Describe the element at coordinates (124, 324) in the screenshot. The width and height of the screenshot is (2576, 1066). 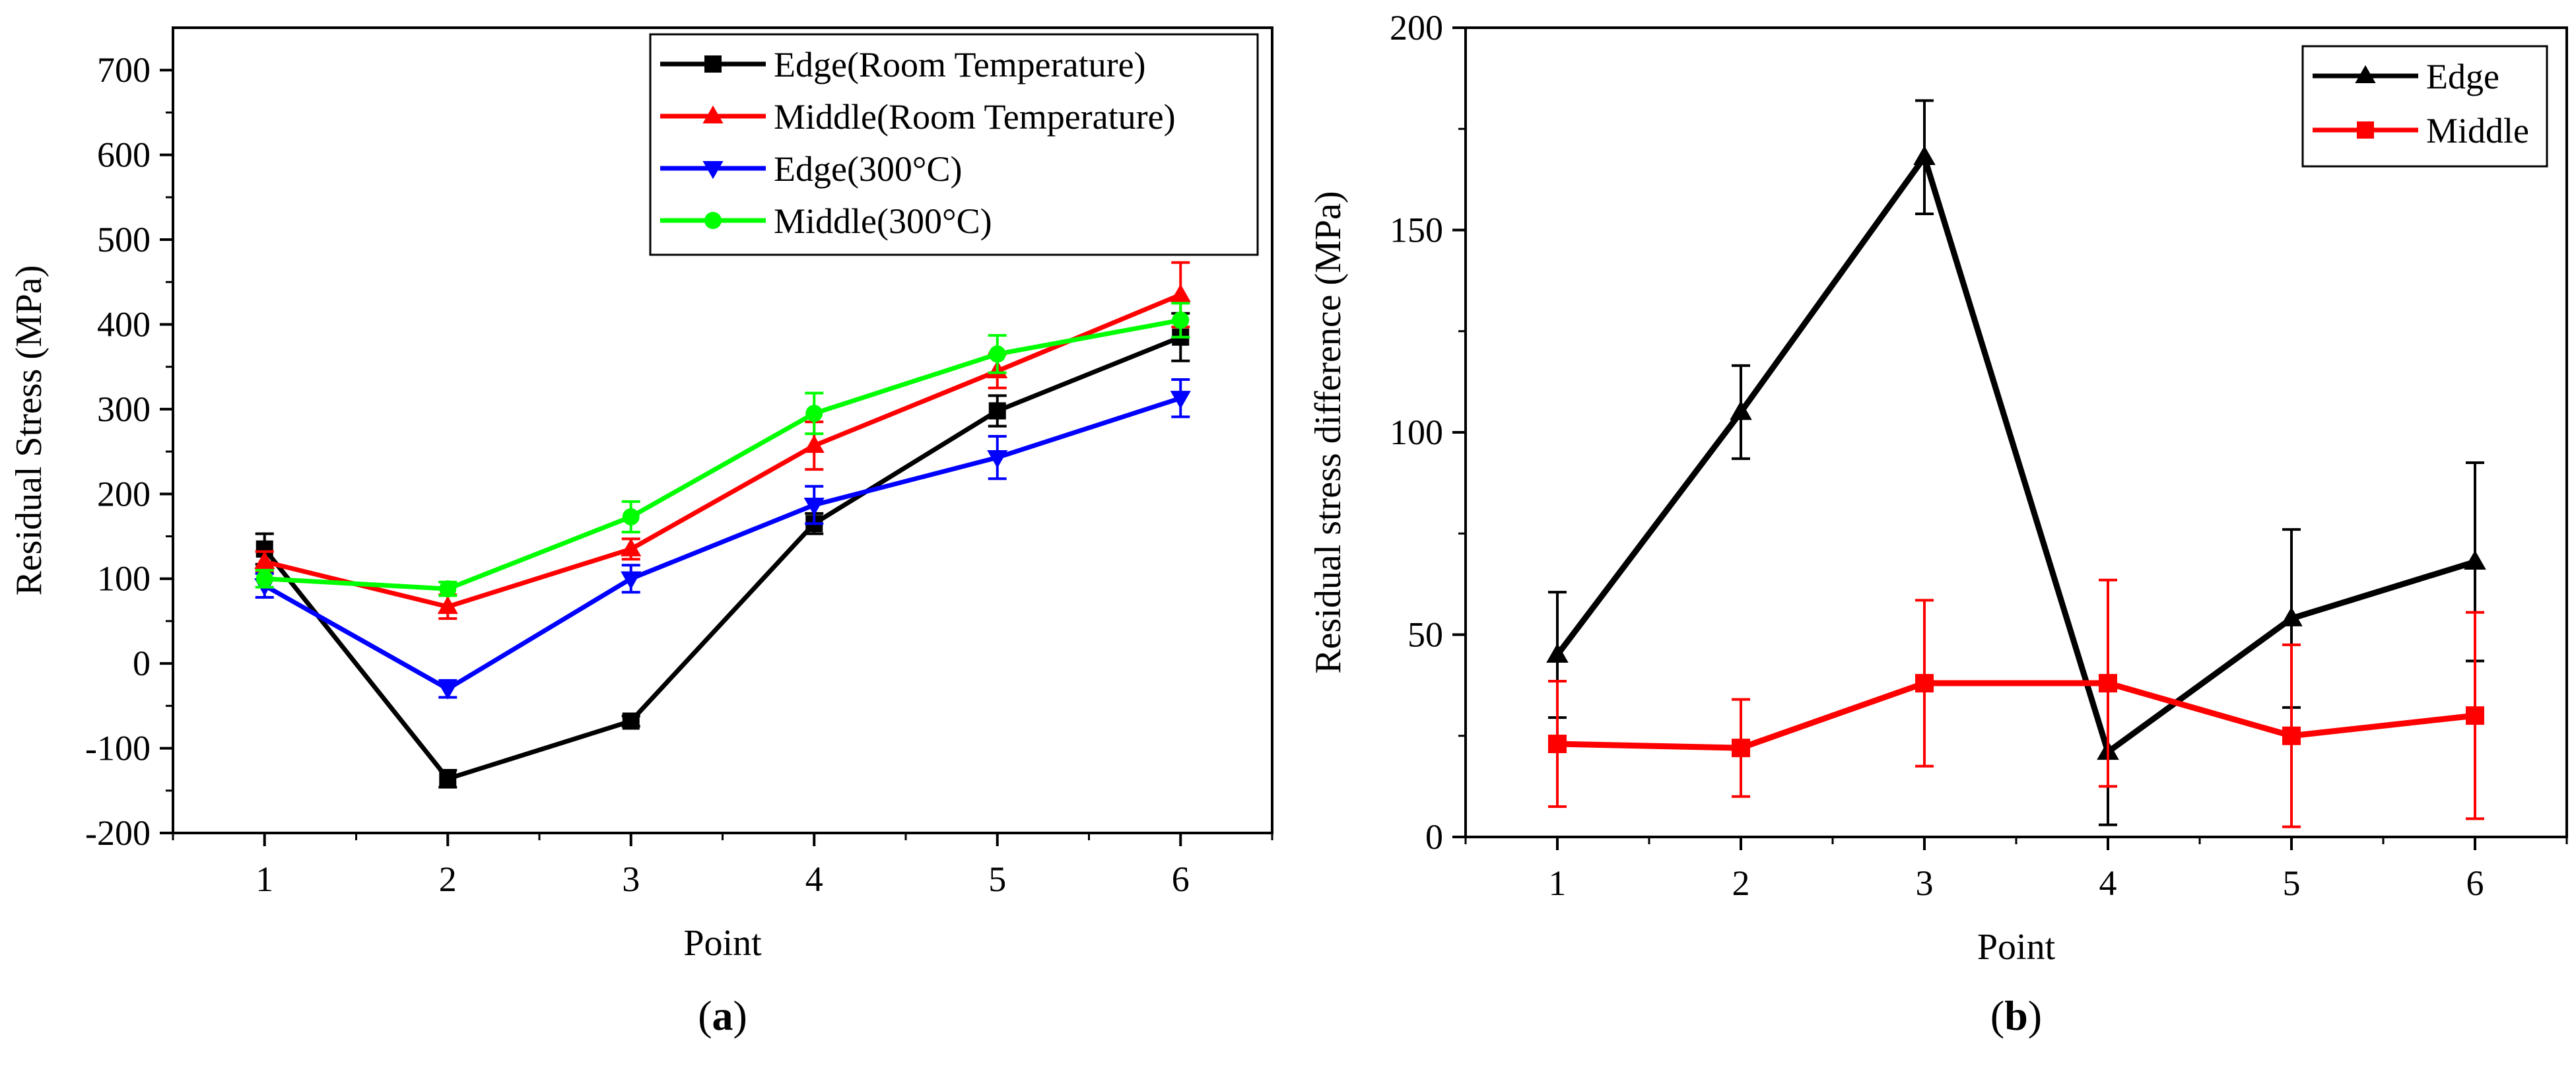
I see `y-tick-label: 400` at that location.